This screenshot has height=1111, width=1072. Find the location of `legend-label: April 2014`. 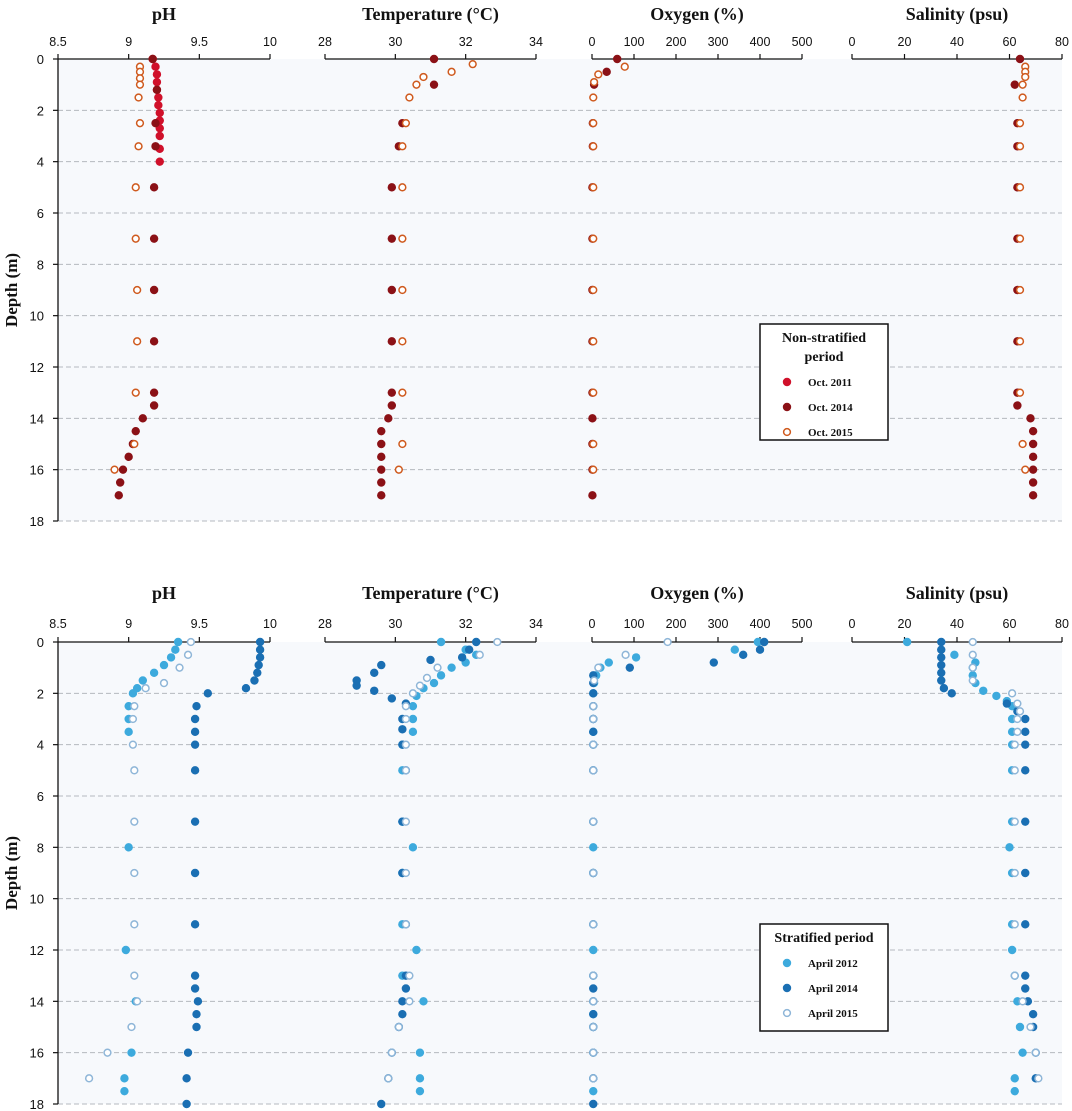

legend-label: April 2014 is located at coordinates (833, 989).